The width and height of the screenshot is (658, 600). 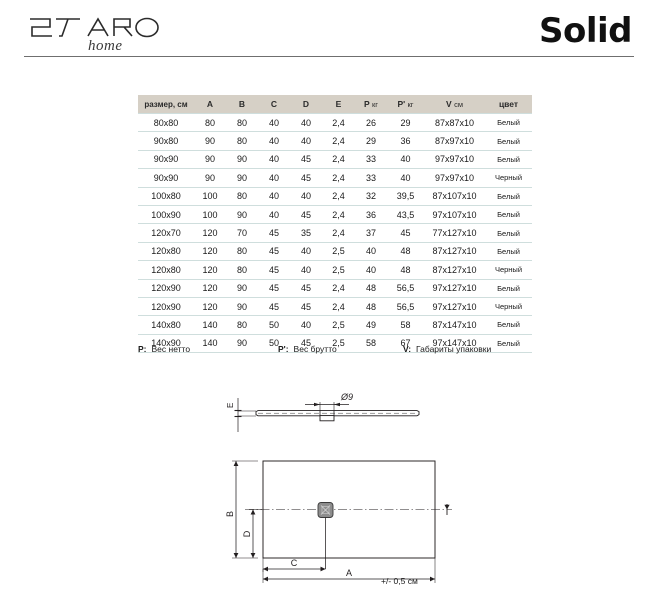 What do you see at coordinates (294, 563) in the screenshot?
I see `plan-view-drain-x-label: C` at bounding box center [294, 563].